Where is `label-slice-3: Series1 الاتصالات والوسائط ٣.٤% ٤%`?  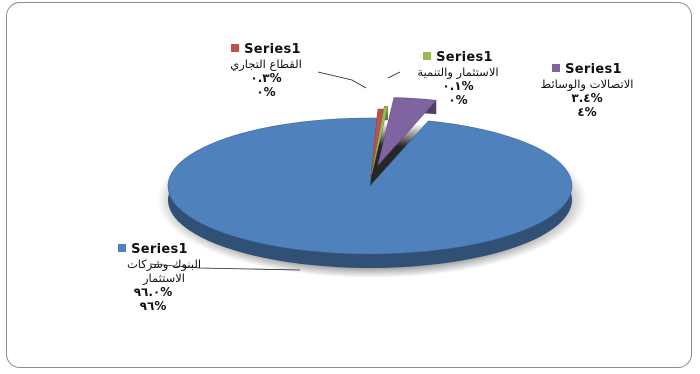 label-slice-3: Series1 الاتصالات والوسائط ٣.٤% ٤% is located at coordinates (587, 91).